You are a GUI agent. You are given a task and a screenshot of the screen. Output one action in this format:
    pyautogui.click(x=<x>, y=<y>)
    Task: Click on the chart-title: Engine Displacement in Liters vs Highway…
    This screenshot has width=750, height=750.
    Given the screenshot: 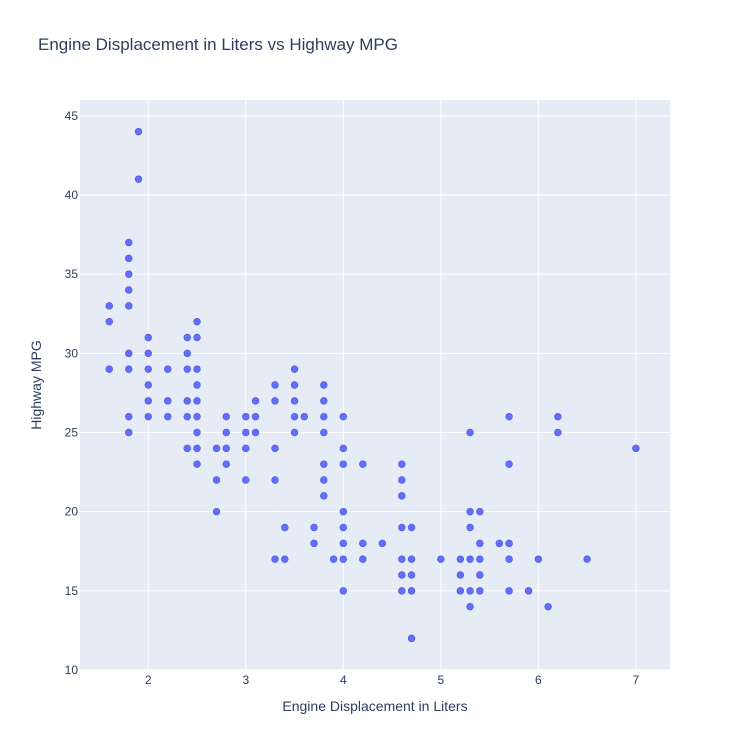 What is the action you would take?
    pyautogui.click(x=218, y=44)
    